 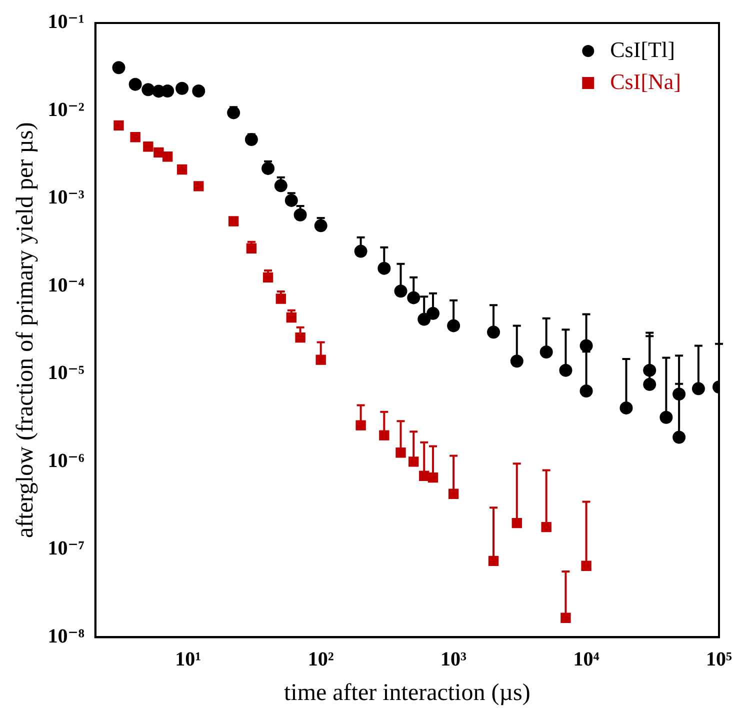 What do you see at coordinates (719, 659) in the screenshot?
I see `x-tick-label: 10⁵` at bounding box center [719, 659].